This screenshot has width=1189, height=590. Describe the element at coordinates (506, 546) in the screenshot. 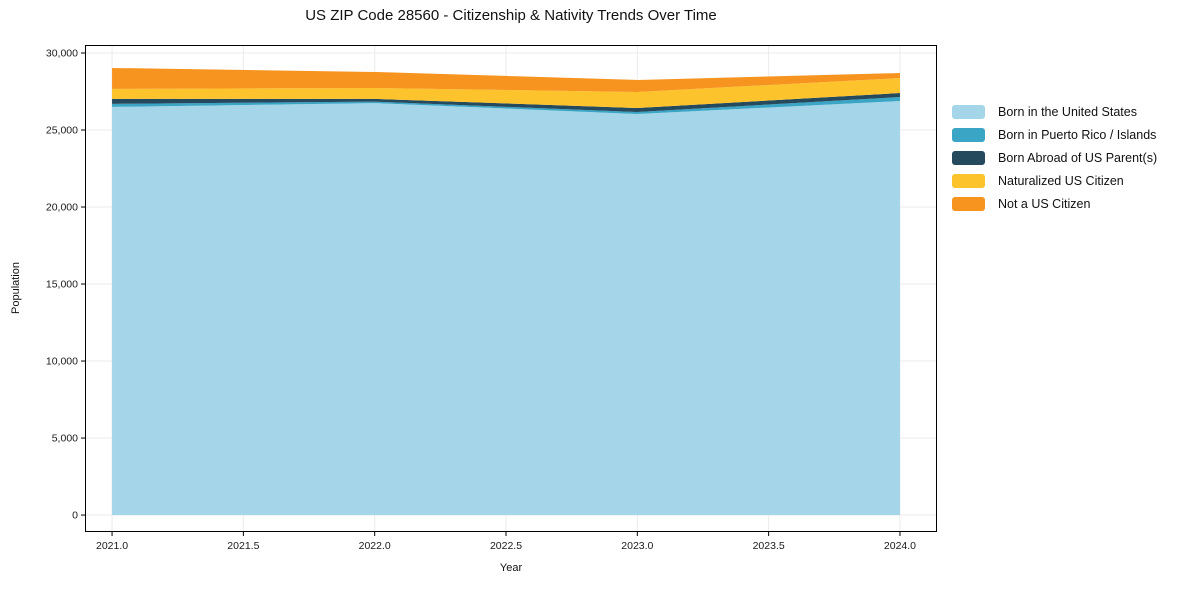

I see `x-tick-label: 2022.5` at that location.